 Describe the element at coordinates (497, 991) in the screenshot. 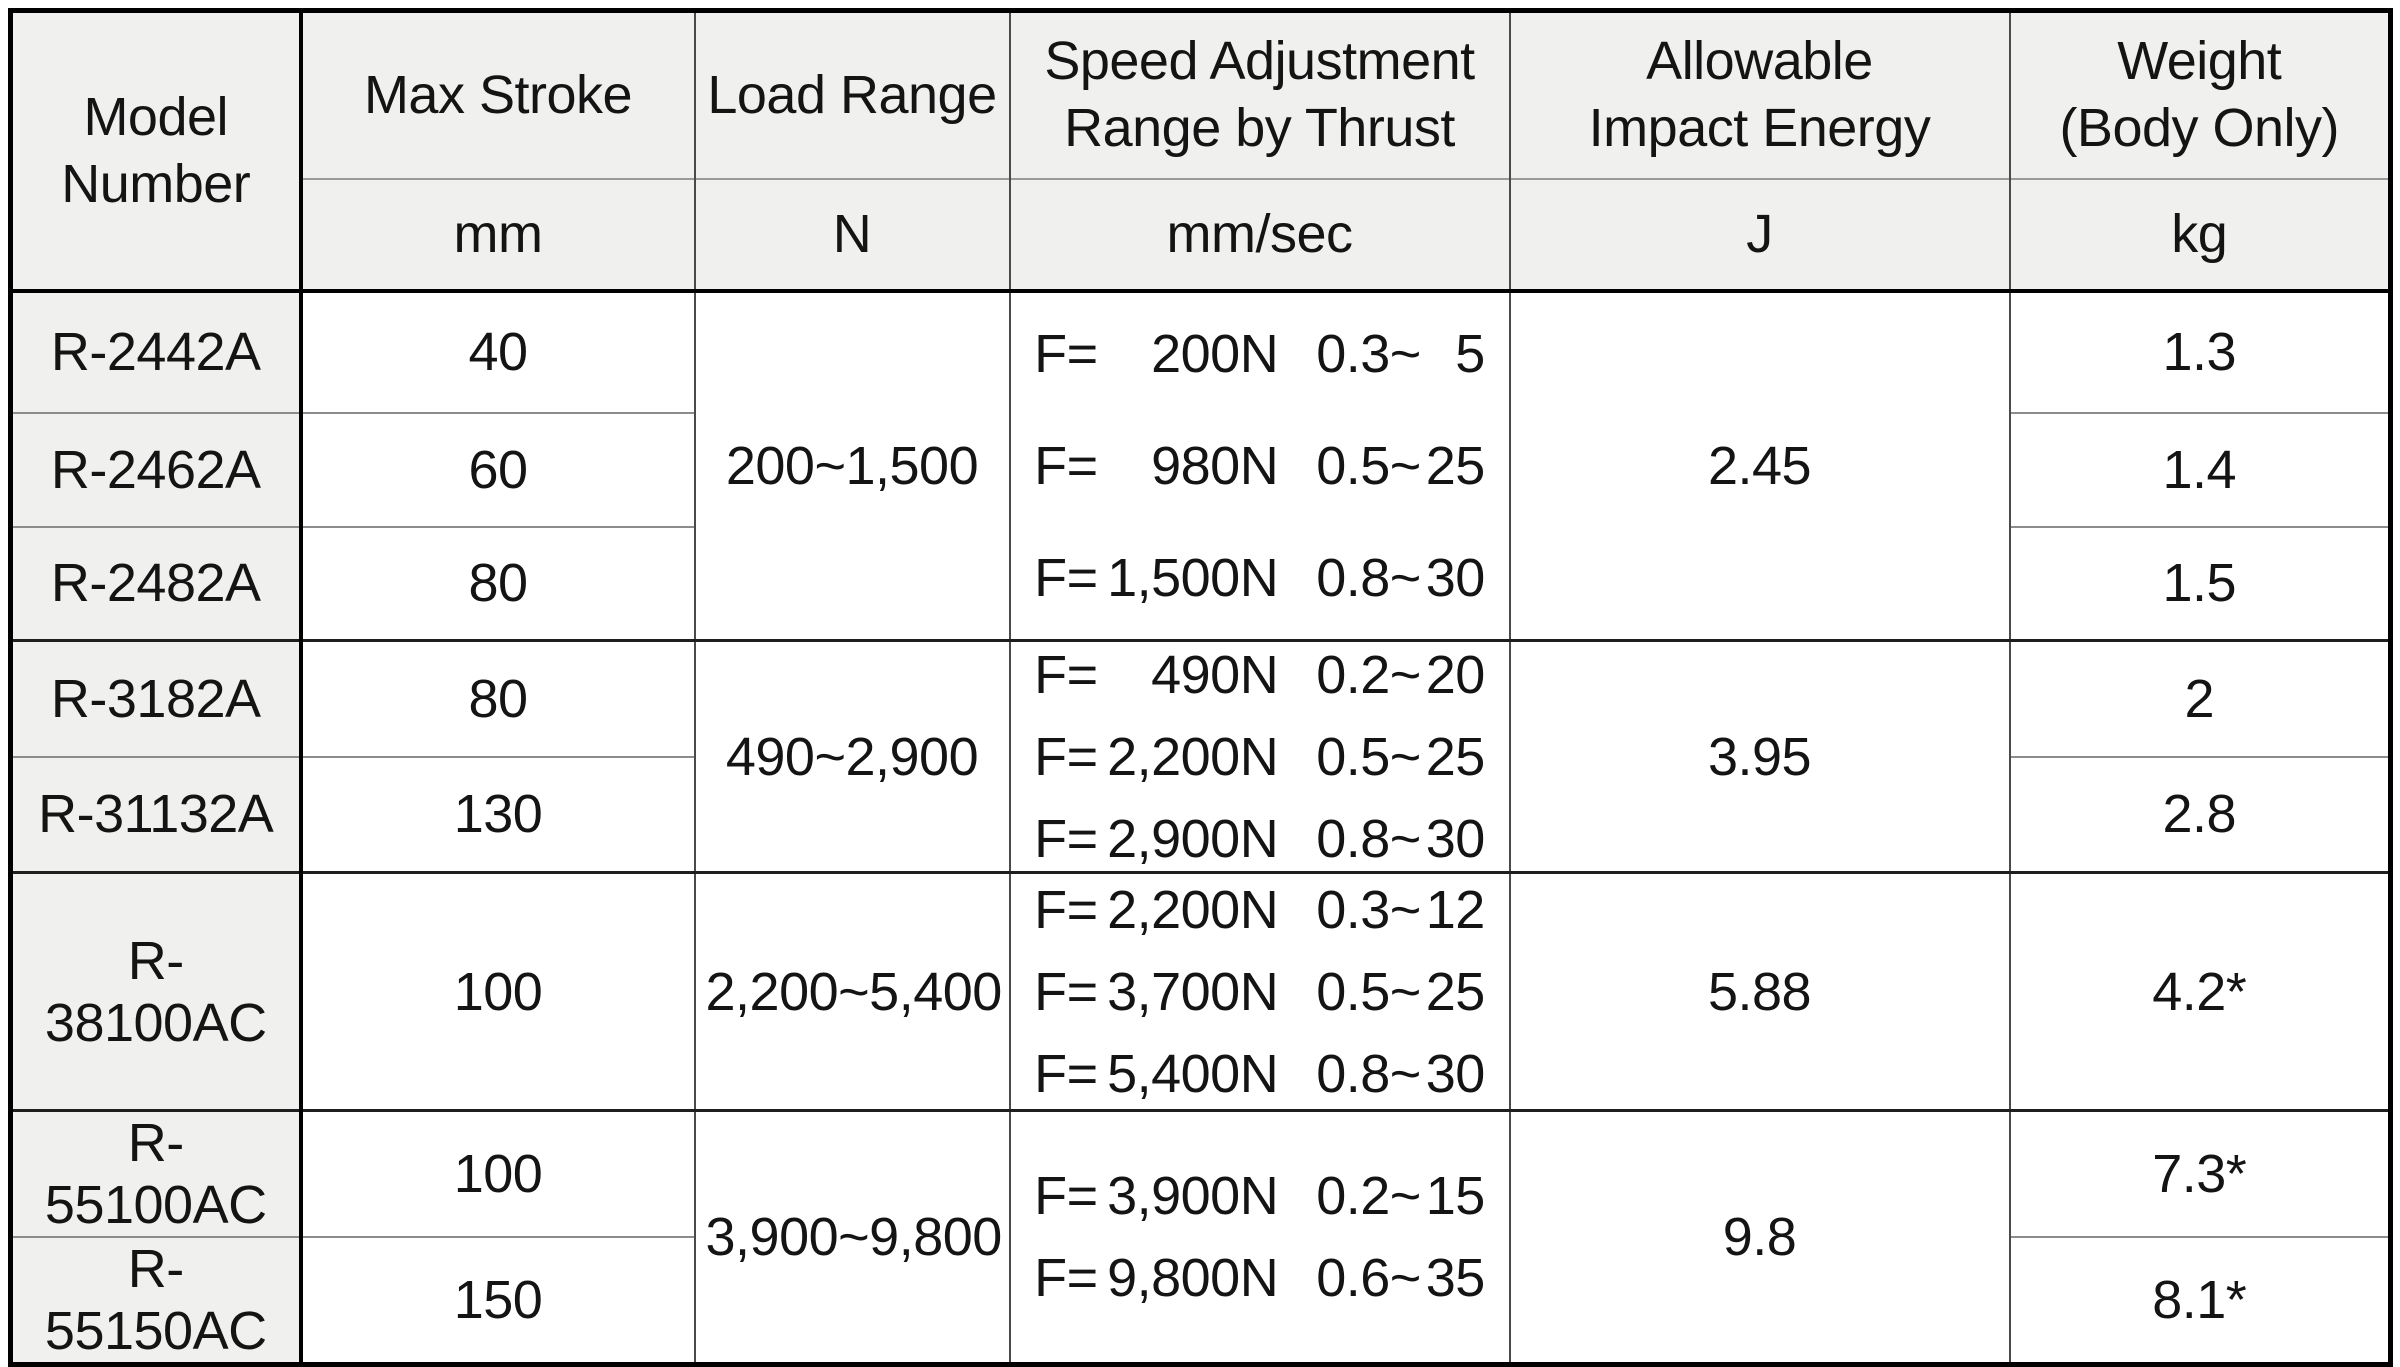

I see `stroke-cell: 100` at that location.